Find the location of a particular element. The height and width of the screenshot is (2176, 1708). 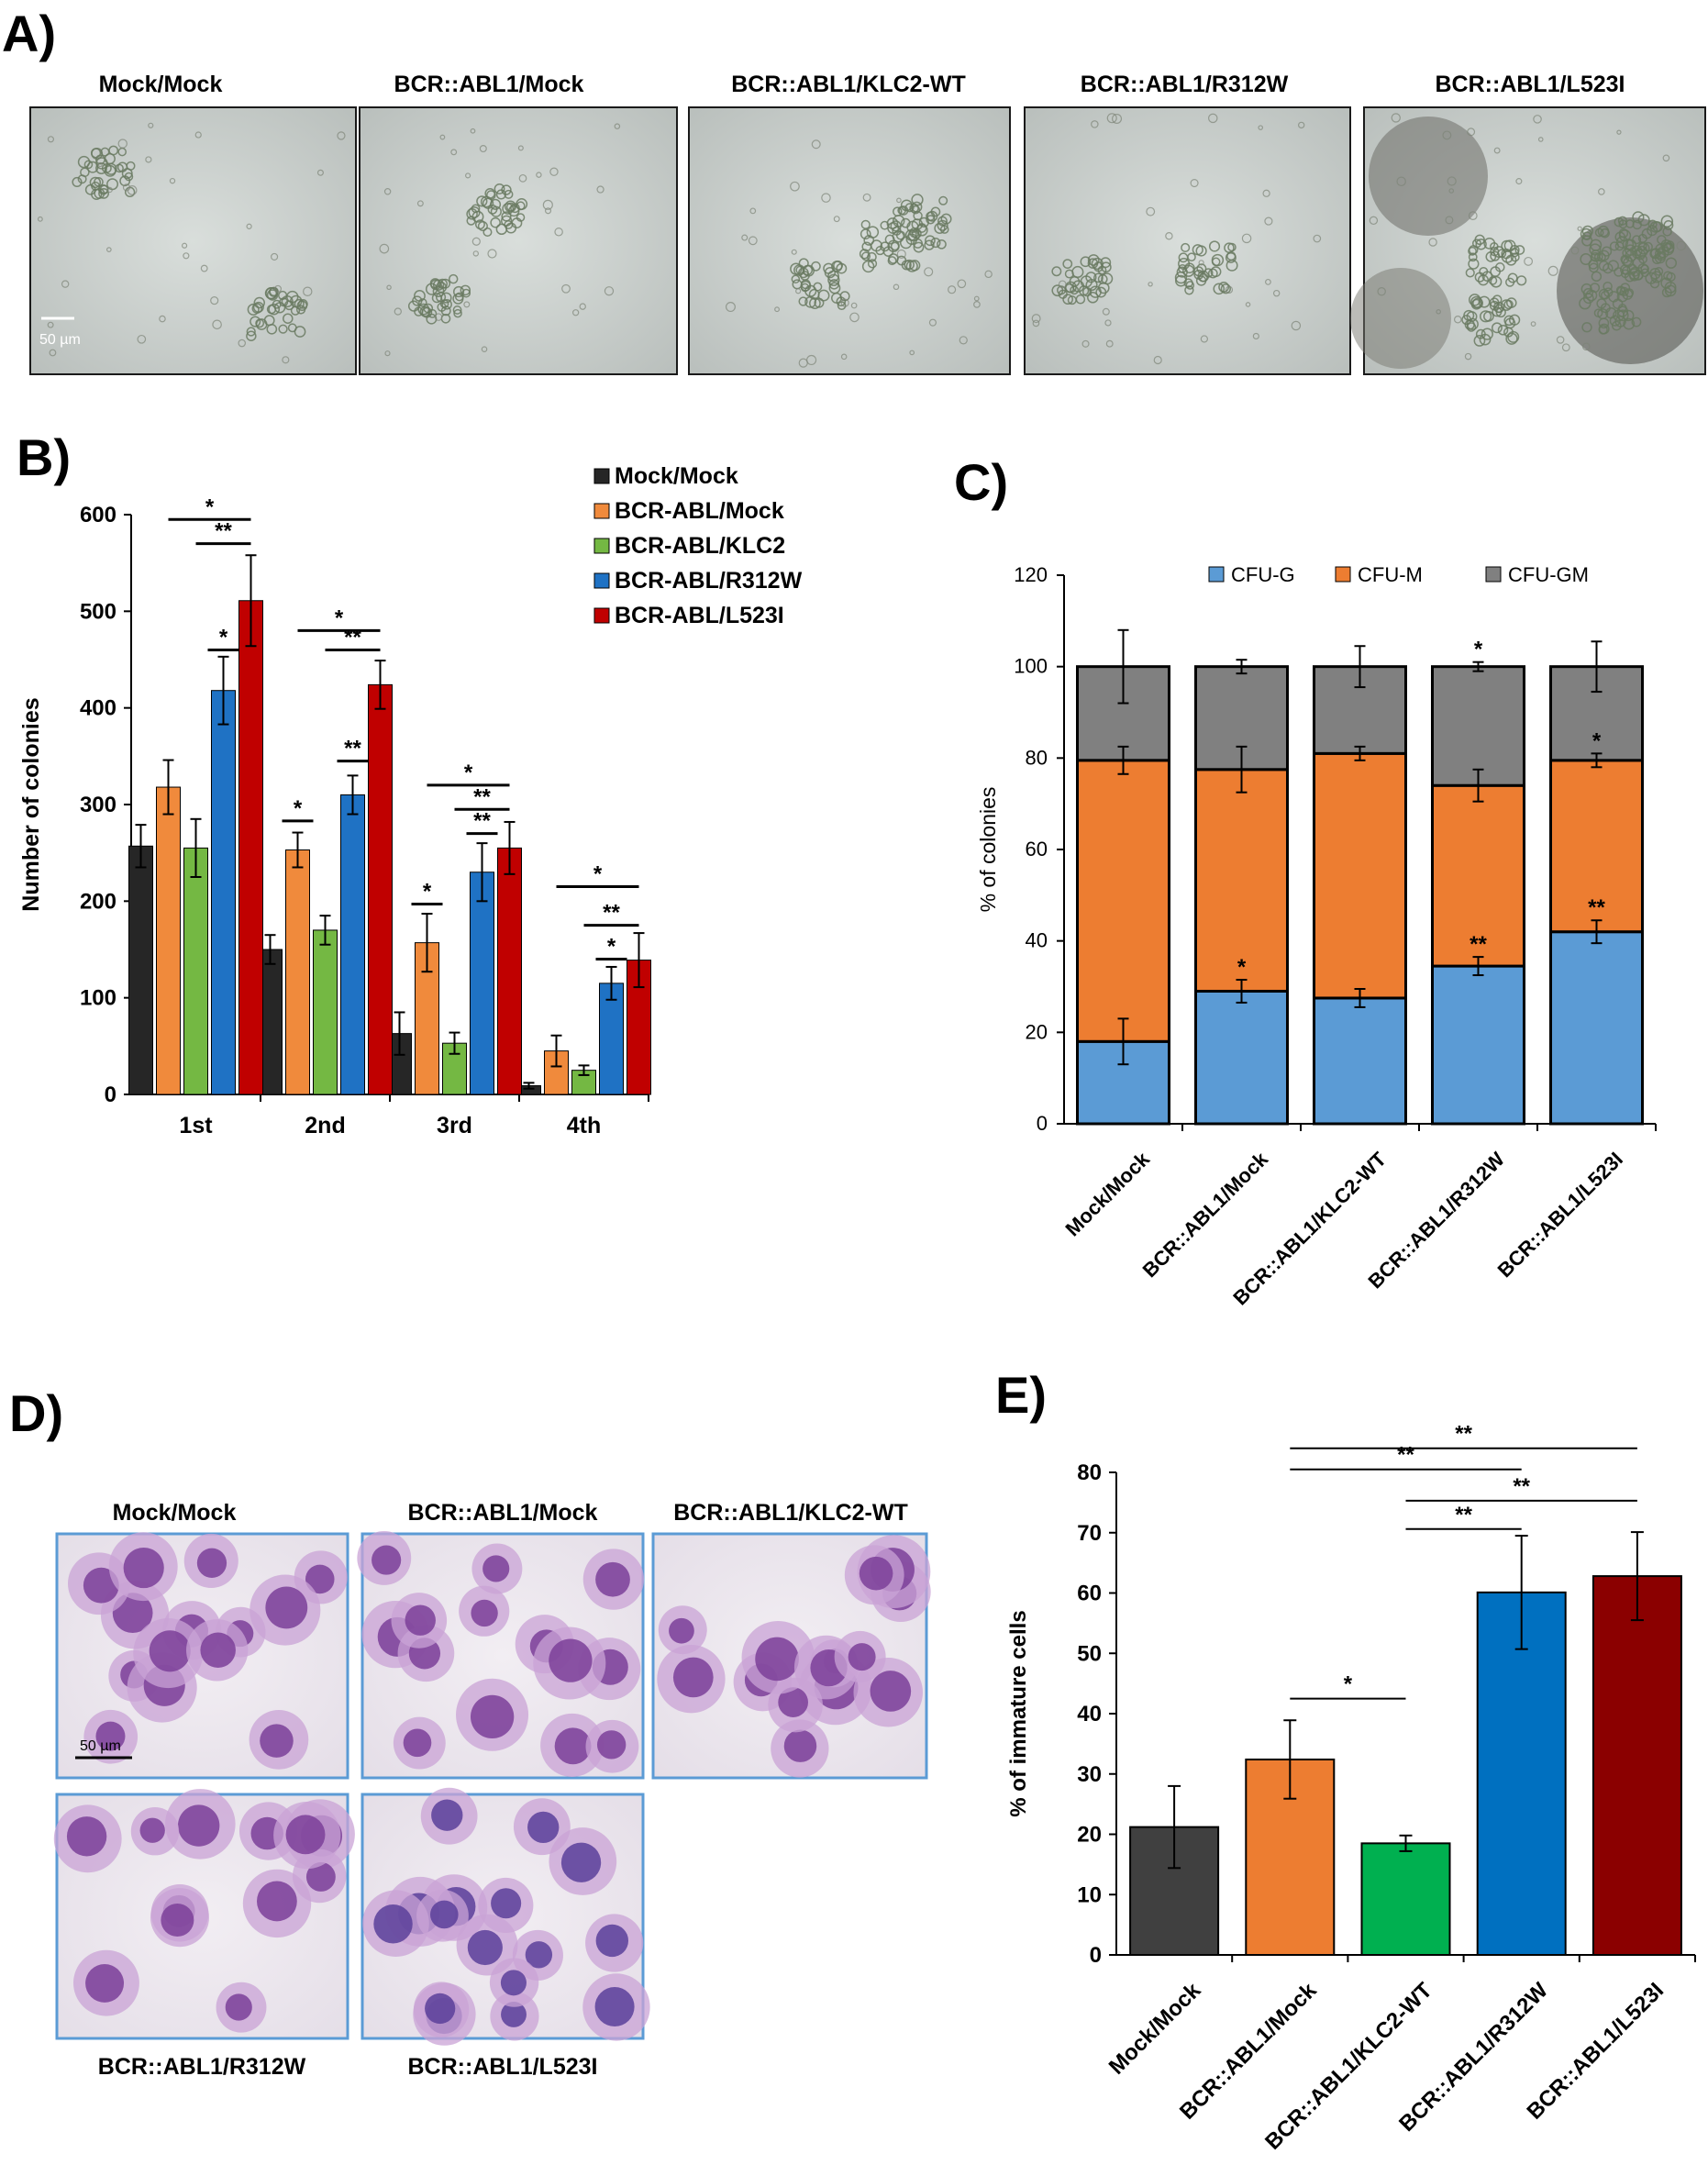

legend-label: CFU-G is located at coordinates (1263, 574).